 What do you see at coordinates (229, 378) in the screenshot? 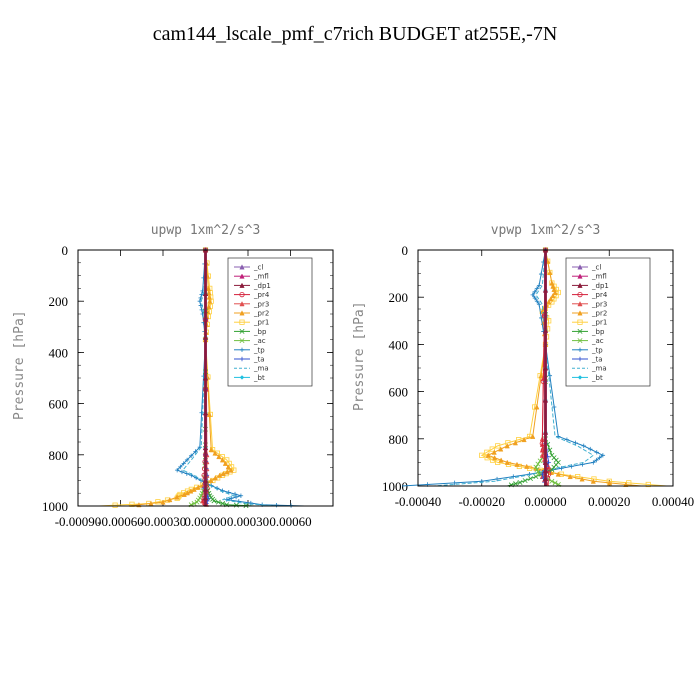
I see `series-ma` at bounding box center [229, 378].